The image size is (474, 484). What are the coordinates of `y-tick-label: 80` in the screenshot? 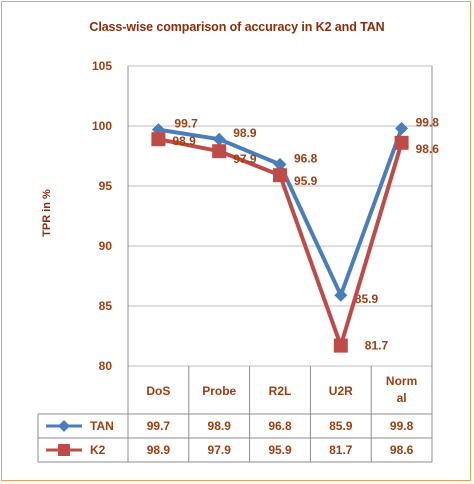 It's located at (106, 366).